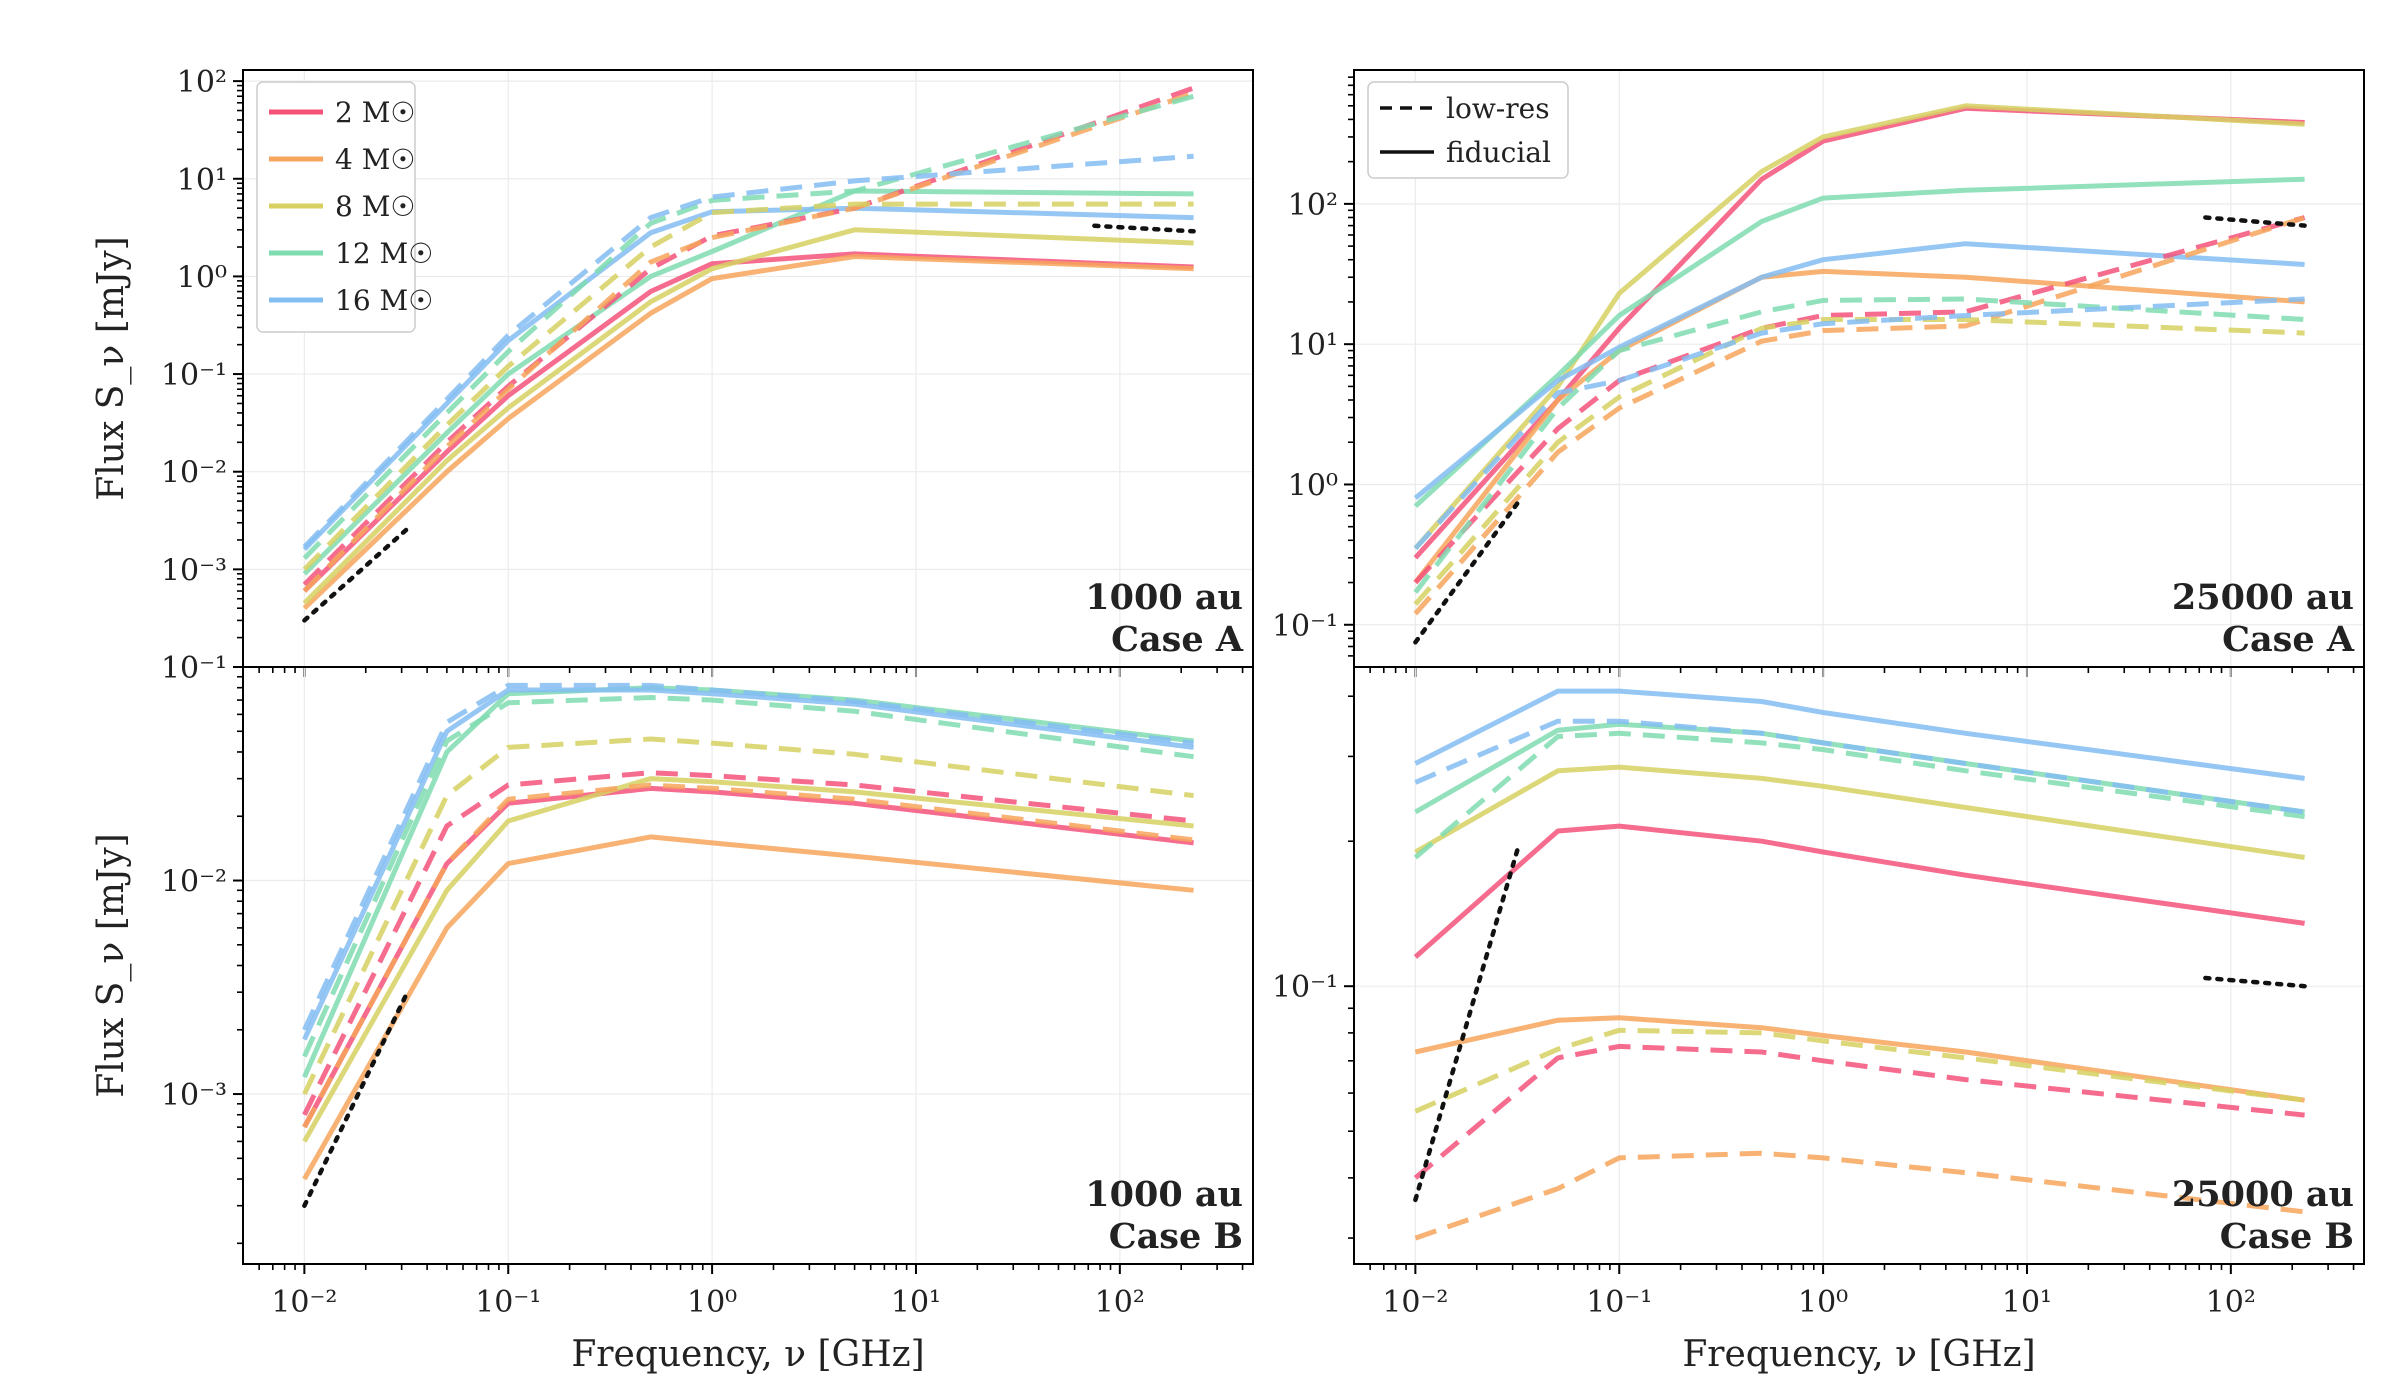 The width and height of the screenshot is (2400, 1400). What do you see at coordinates (375, 159) in the screenshot?
I see `legend-label: 4 M☉` at bounding box center [375, 159].